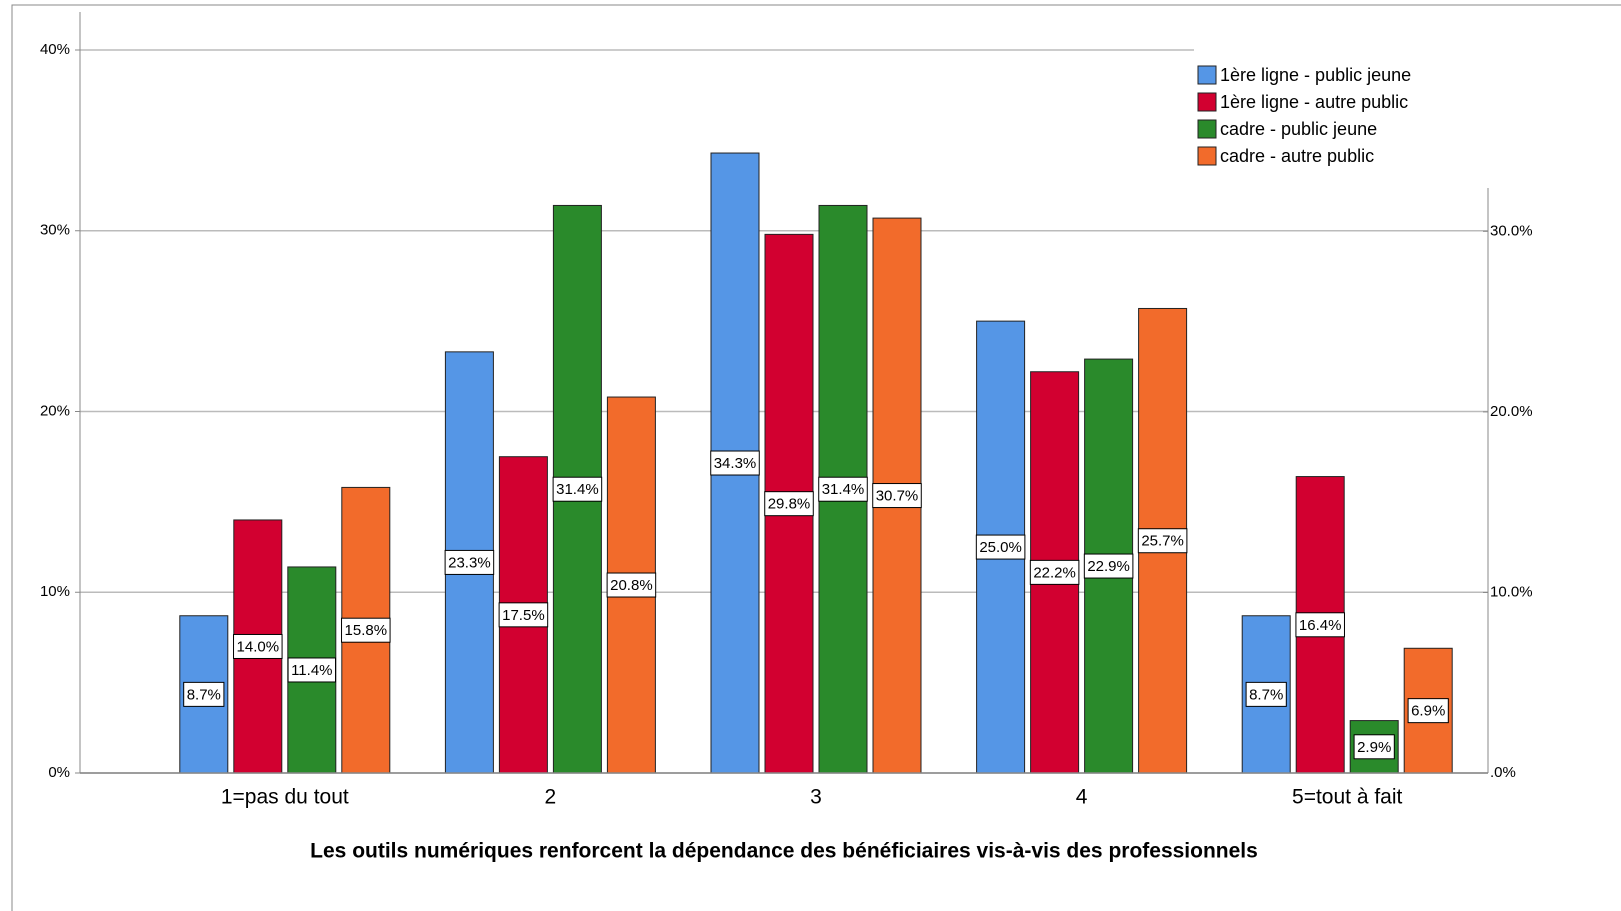  I want to click on y-tick-label: 10%, so click(55, 591).